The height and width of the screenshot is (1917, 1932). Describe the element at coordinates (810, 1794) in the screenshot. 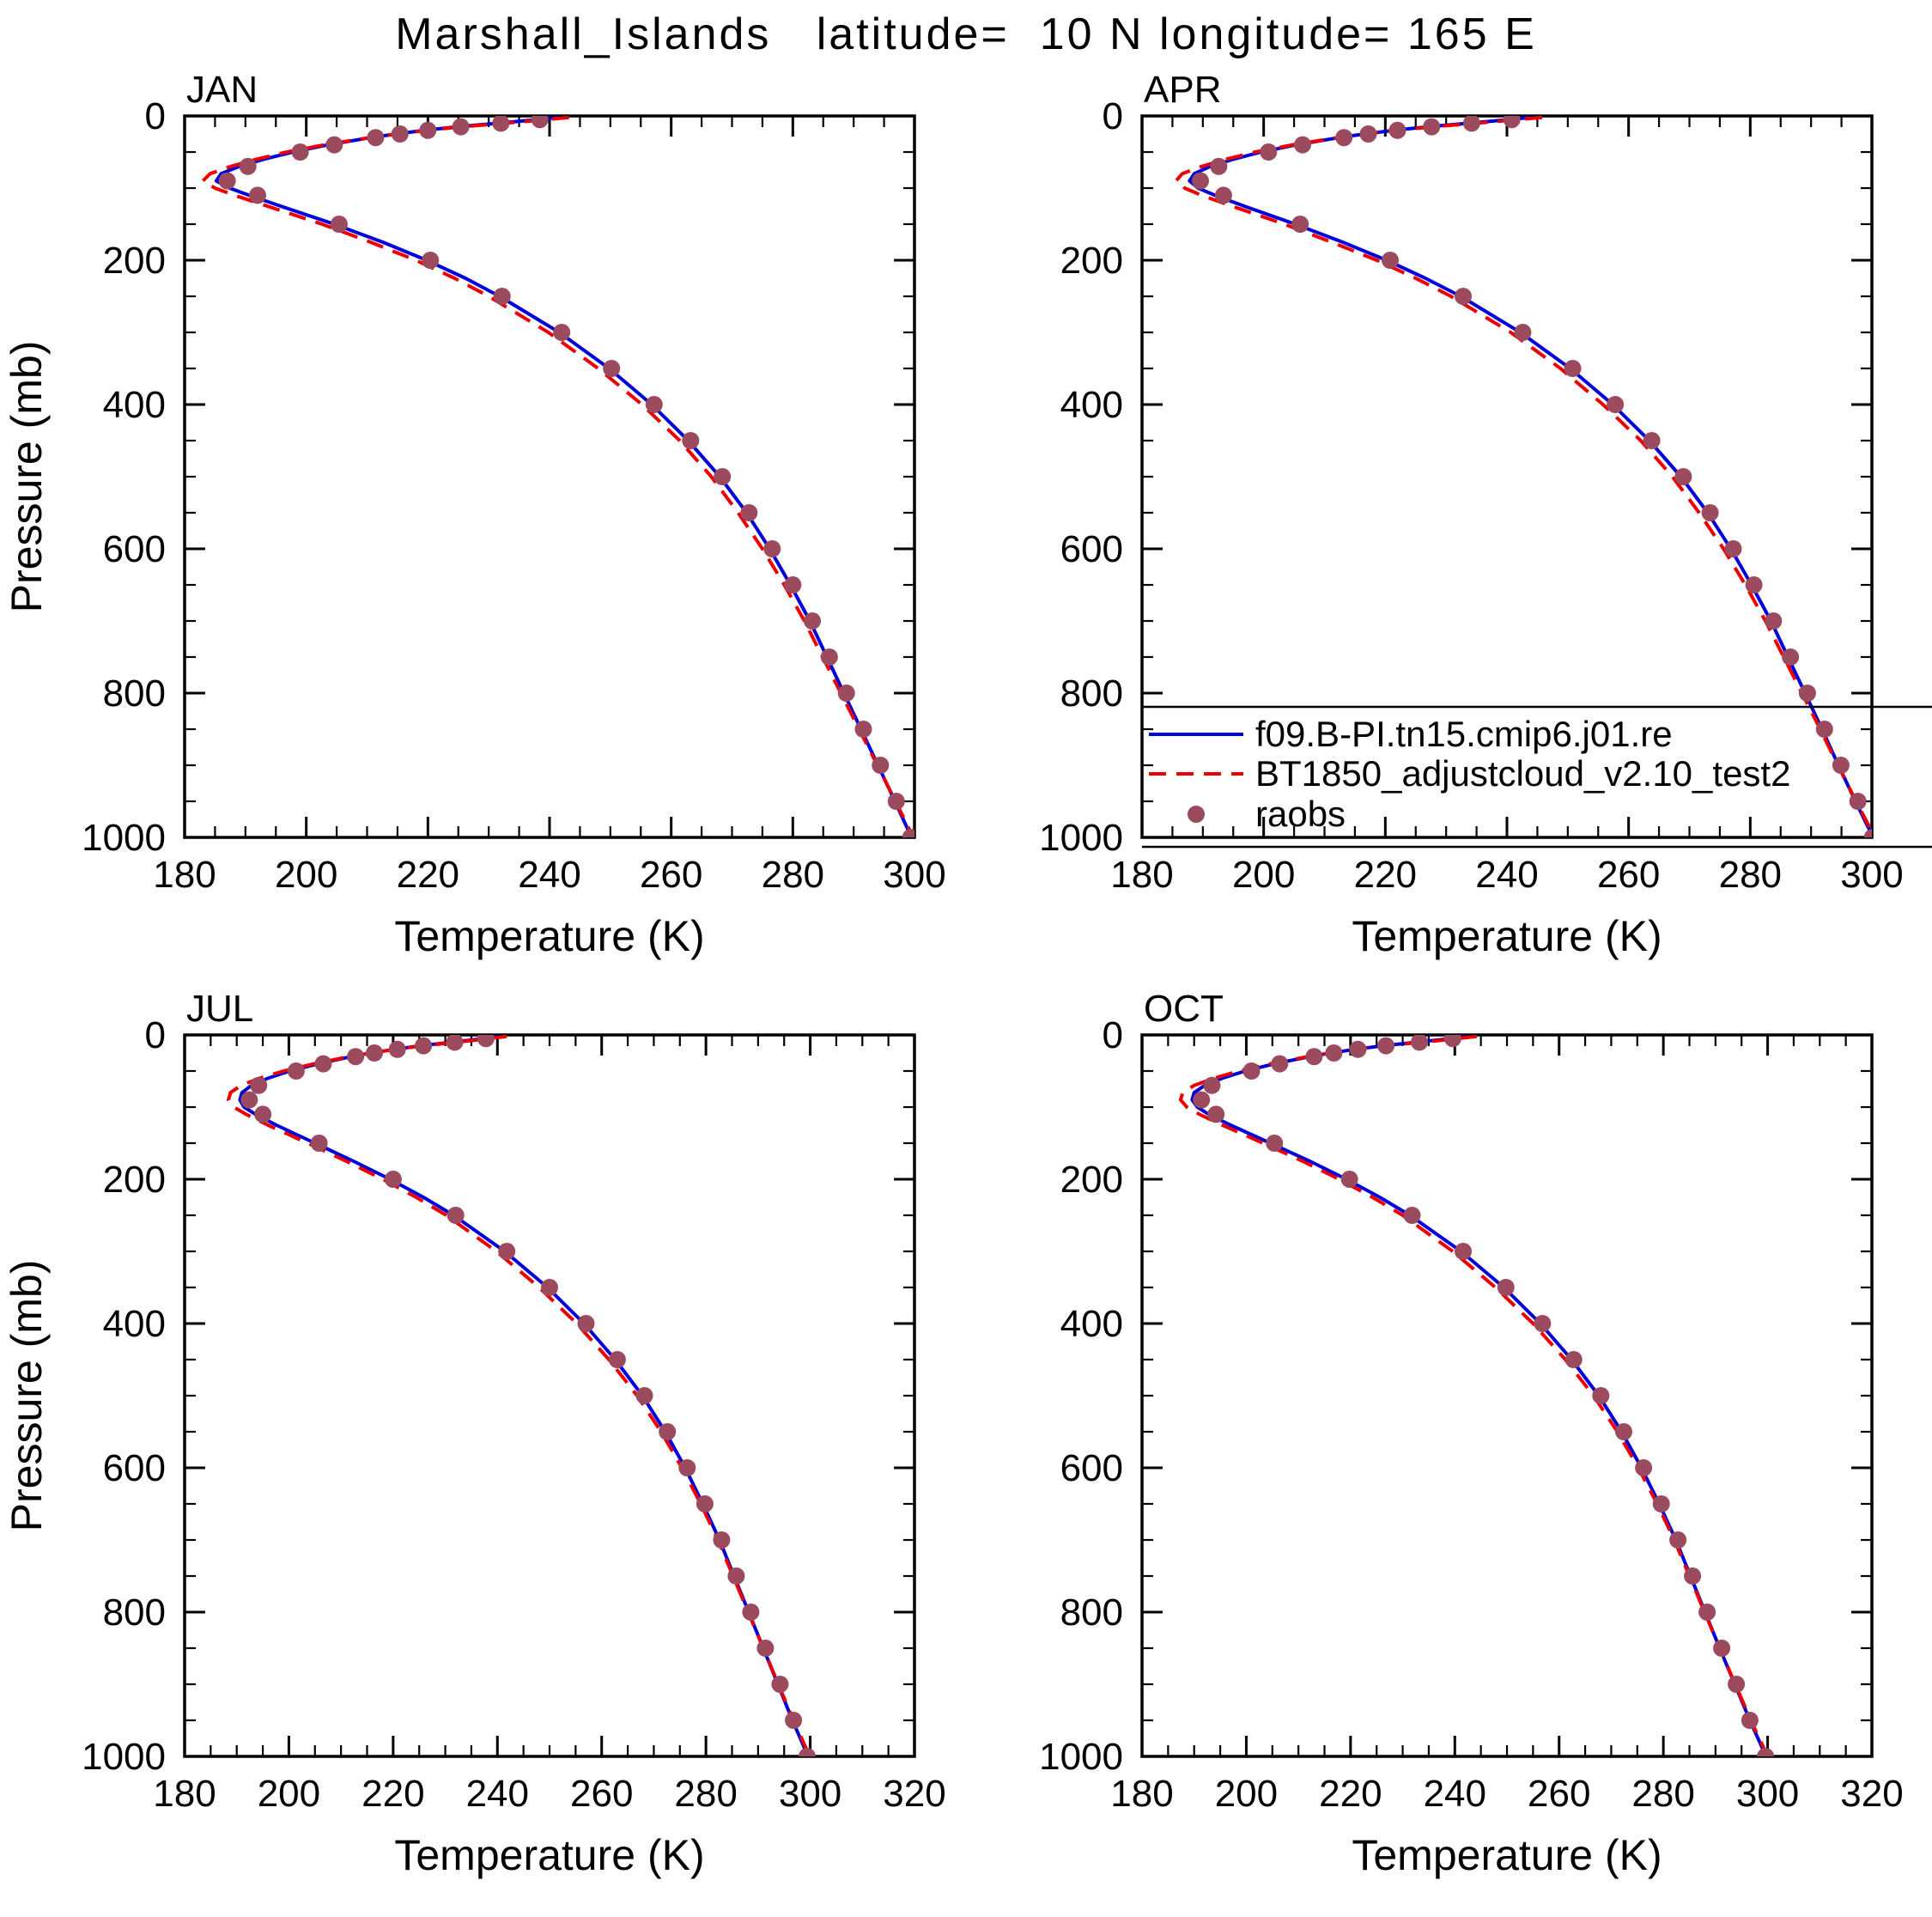

I see `x-tick-label: 300` at that location.